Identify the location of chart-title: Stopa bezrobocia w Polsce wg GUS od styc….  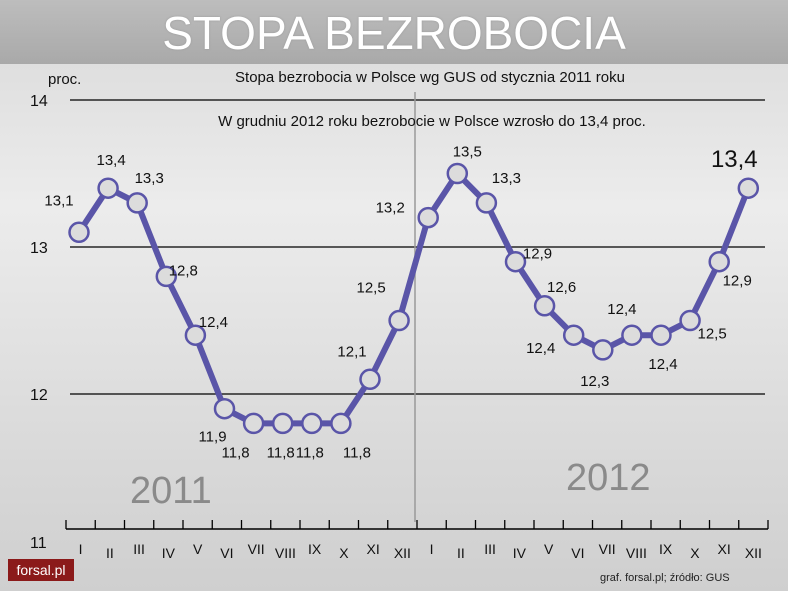
(430, 77).